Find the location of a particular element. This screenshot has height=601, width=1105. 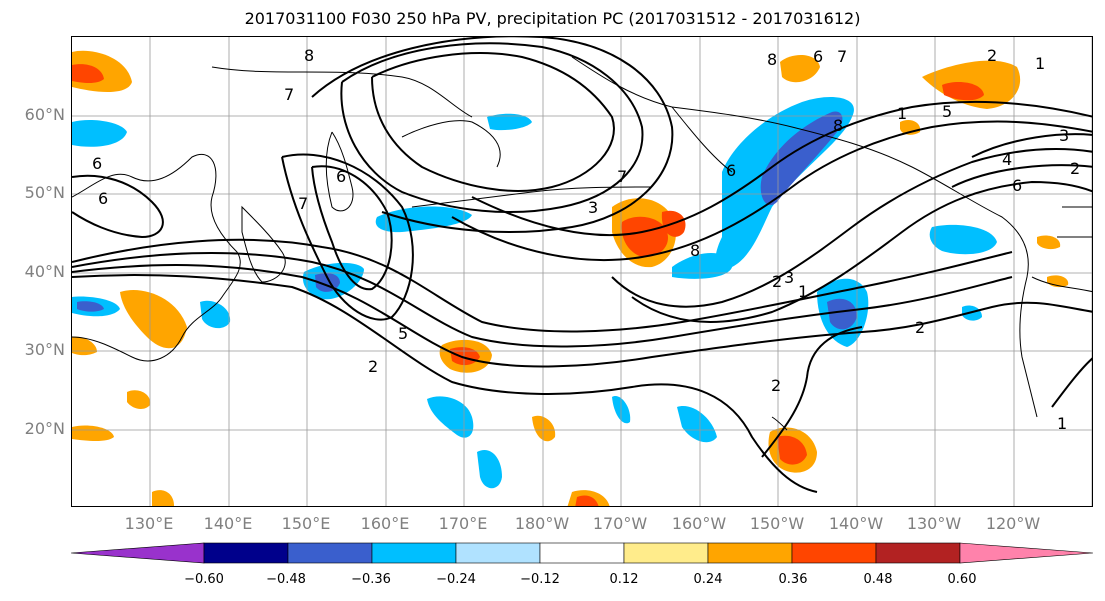

lon-label-130w: 130°W is located at coordinates (934, 523).